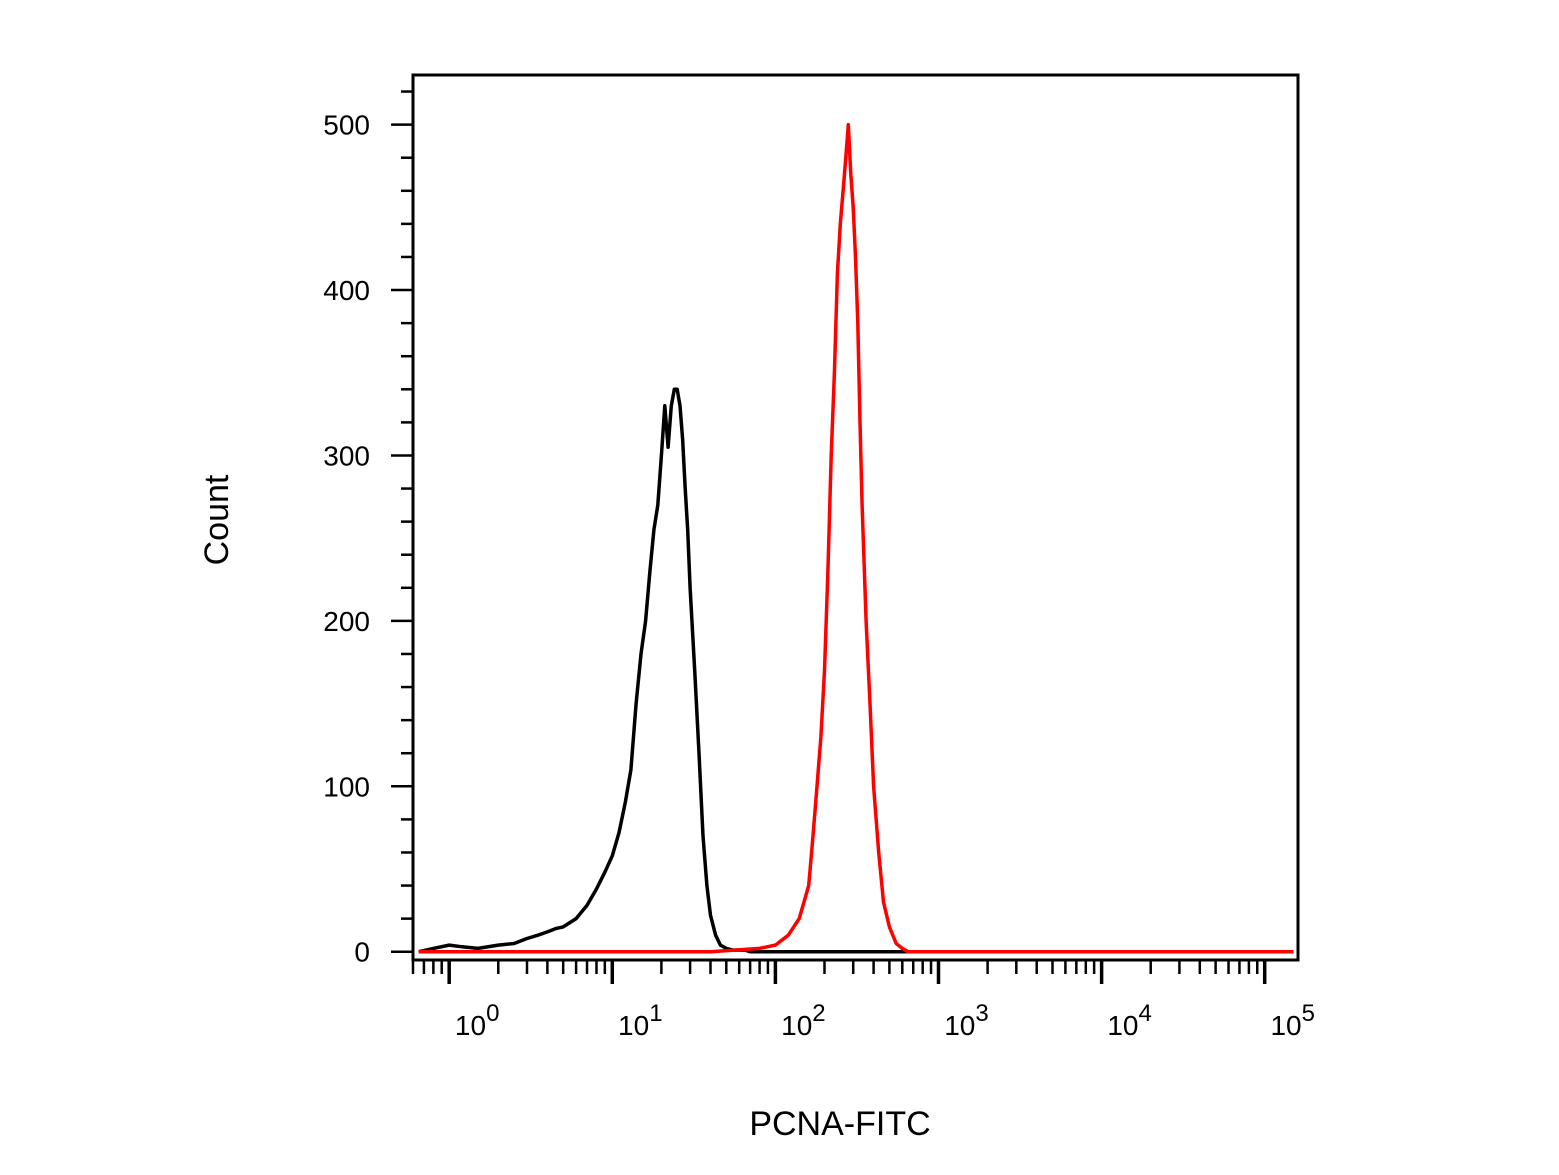 The image size is (1559, 1175). I want to click on x-tick-exponent: 3, so click(981, 1013).